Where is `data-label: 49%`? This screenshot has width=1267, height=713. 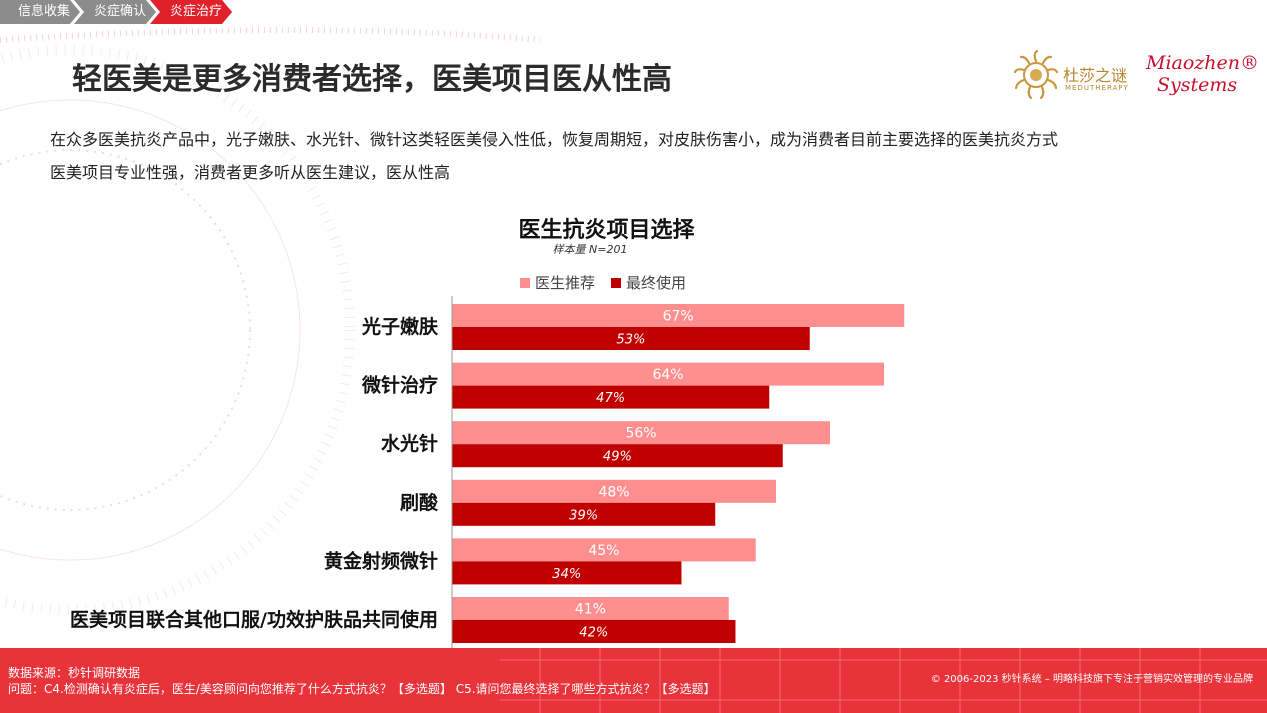
data-label: 49% is located at coordinates (617, 457).